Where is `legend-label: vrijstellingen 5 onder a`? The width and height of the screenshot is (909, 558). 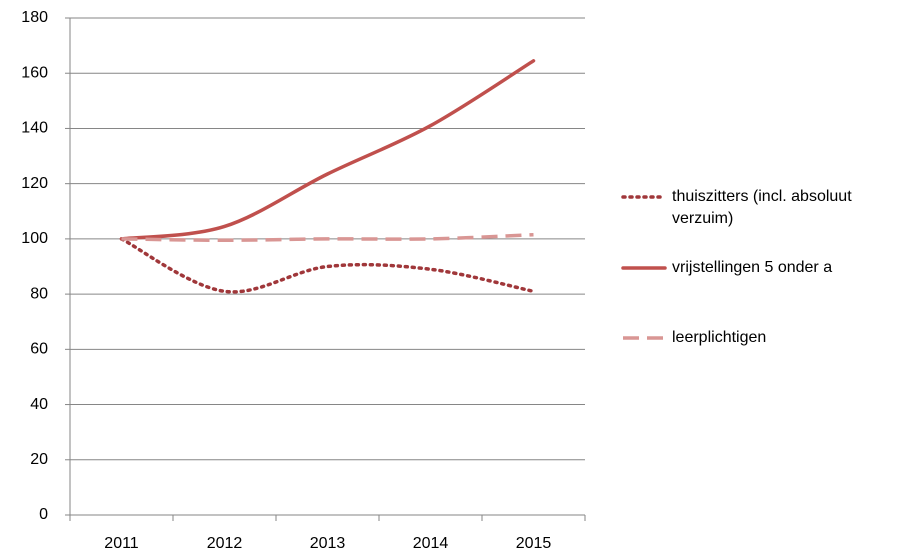 legend-label: vrijstellingen 5 onder a is located at coordinates (752, 267).